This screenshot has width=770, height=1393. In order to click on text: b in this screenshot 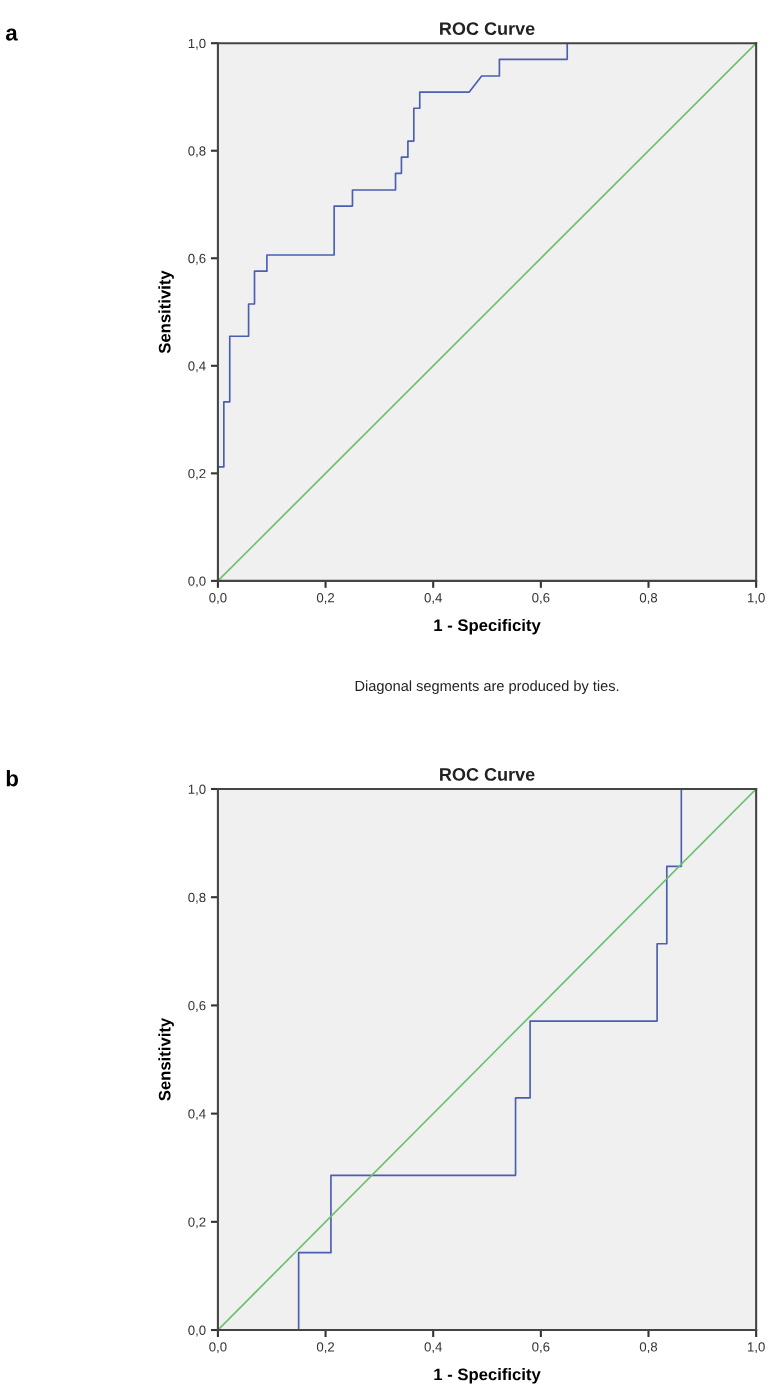, I will do `click(12, 778)`.